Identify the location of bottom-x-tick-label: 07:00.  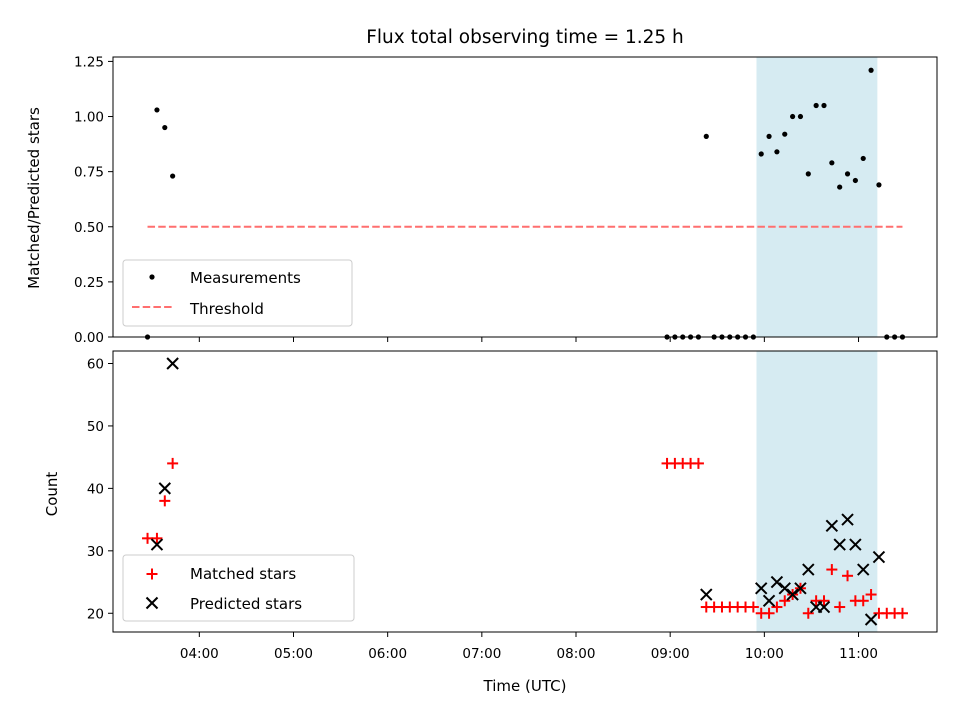
(481, 654).